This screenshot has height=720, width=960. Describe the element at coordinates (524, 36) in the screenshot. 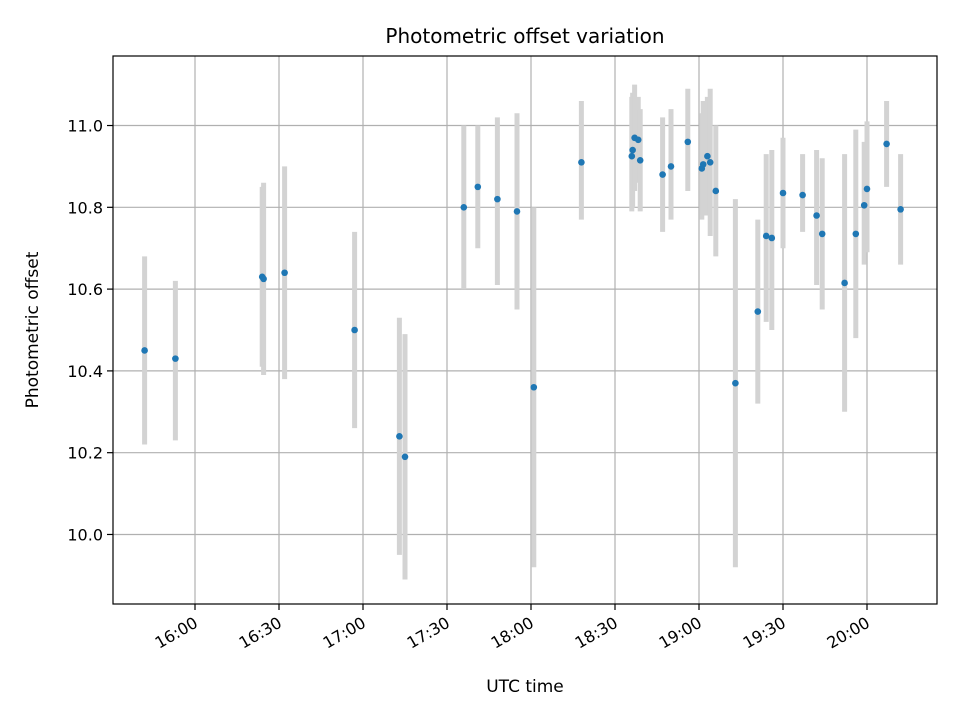

I see `chart-title: Photometric offset variation` at that location.